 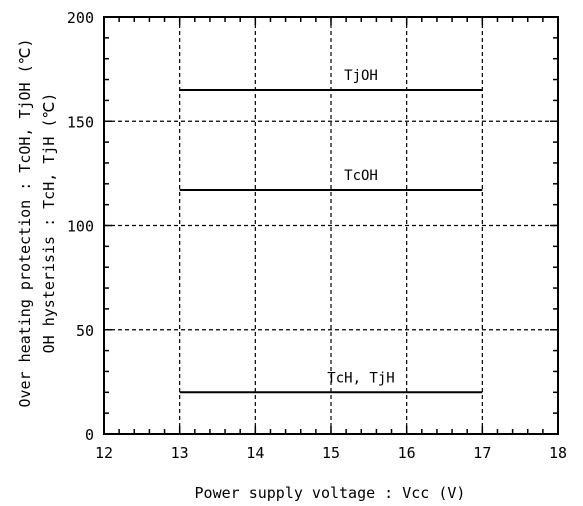 What do you see at coordinates (49, 223) in the screenshot?
I see `y-axis-label-line-2: OH hysterisis : TcH, TjH (℃)` at bounding box center [49, 223].